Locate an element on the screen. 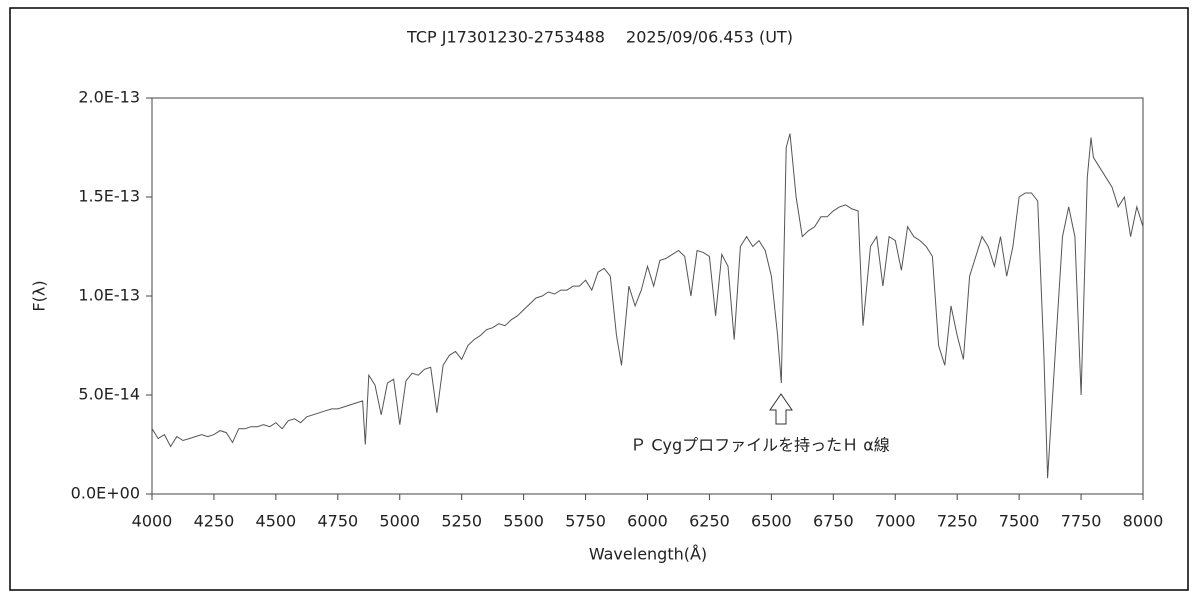  x-tick-label: 6500 is located at coordinates (771, 521).